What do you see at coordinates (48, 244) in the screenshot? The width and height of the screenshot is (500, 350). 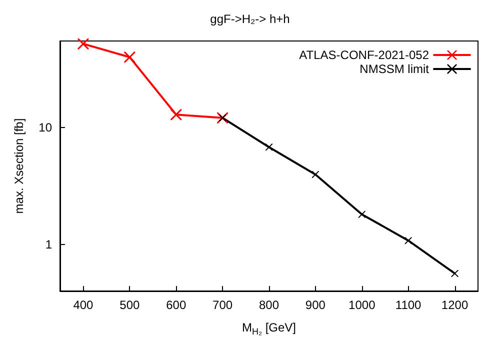 I see `y-tick-label: 1` at bounding box center [48, 244].